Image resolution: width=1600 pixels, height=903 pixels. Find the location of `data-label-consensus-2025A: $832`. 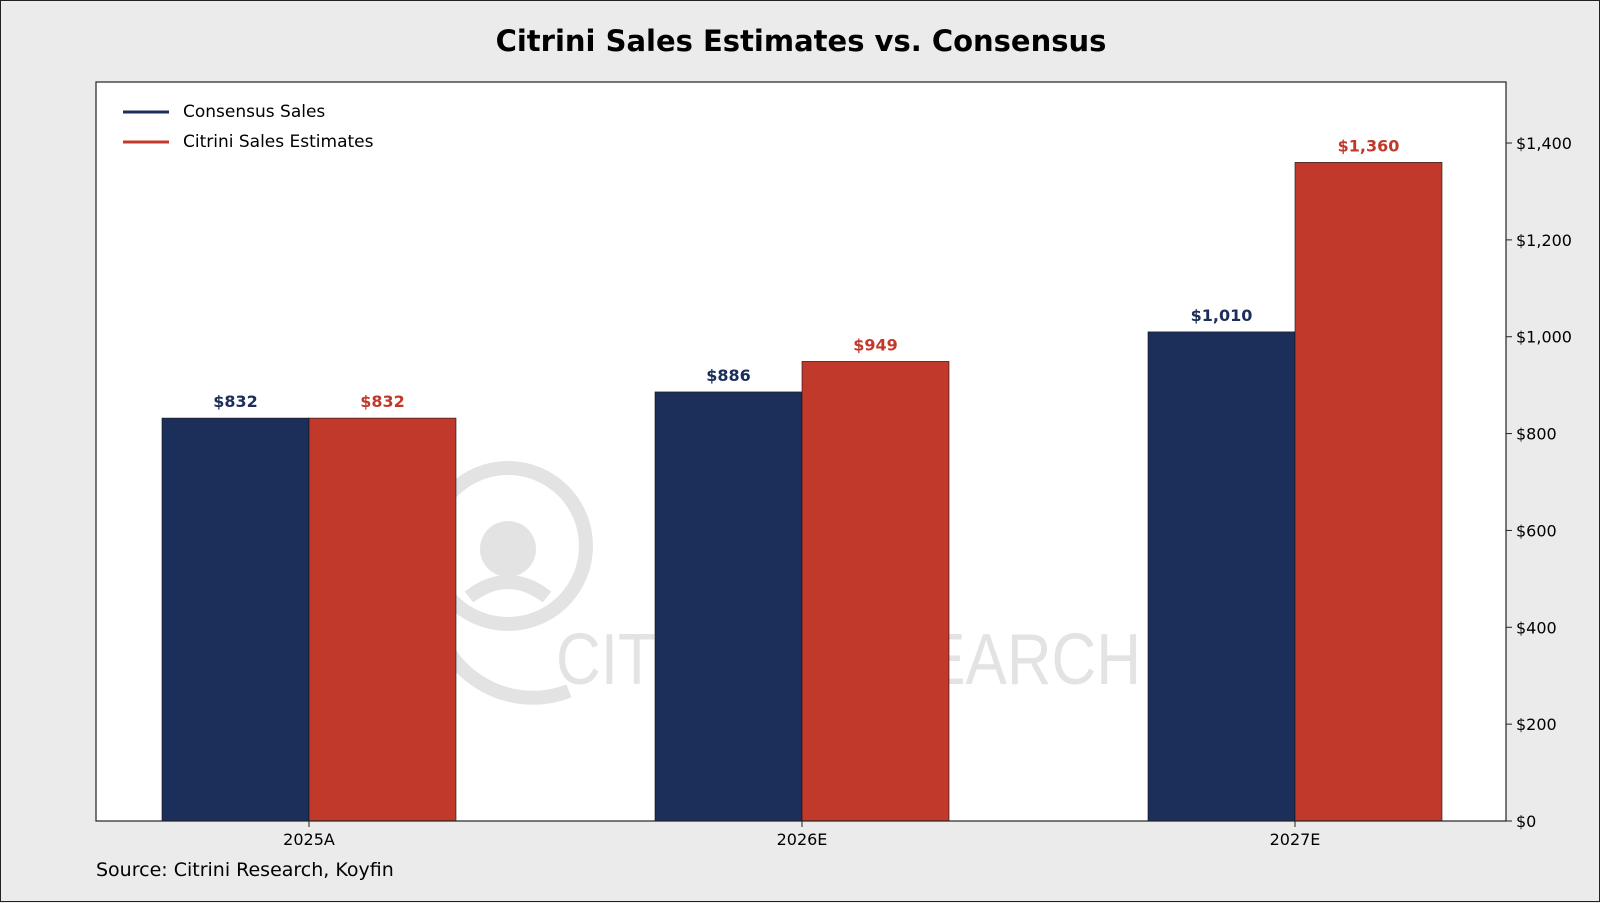

data-label-consensus-2025A: $832 is located at coordinates (235, 401).